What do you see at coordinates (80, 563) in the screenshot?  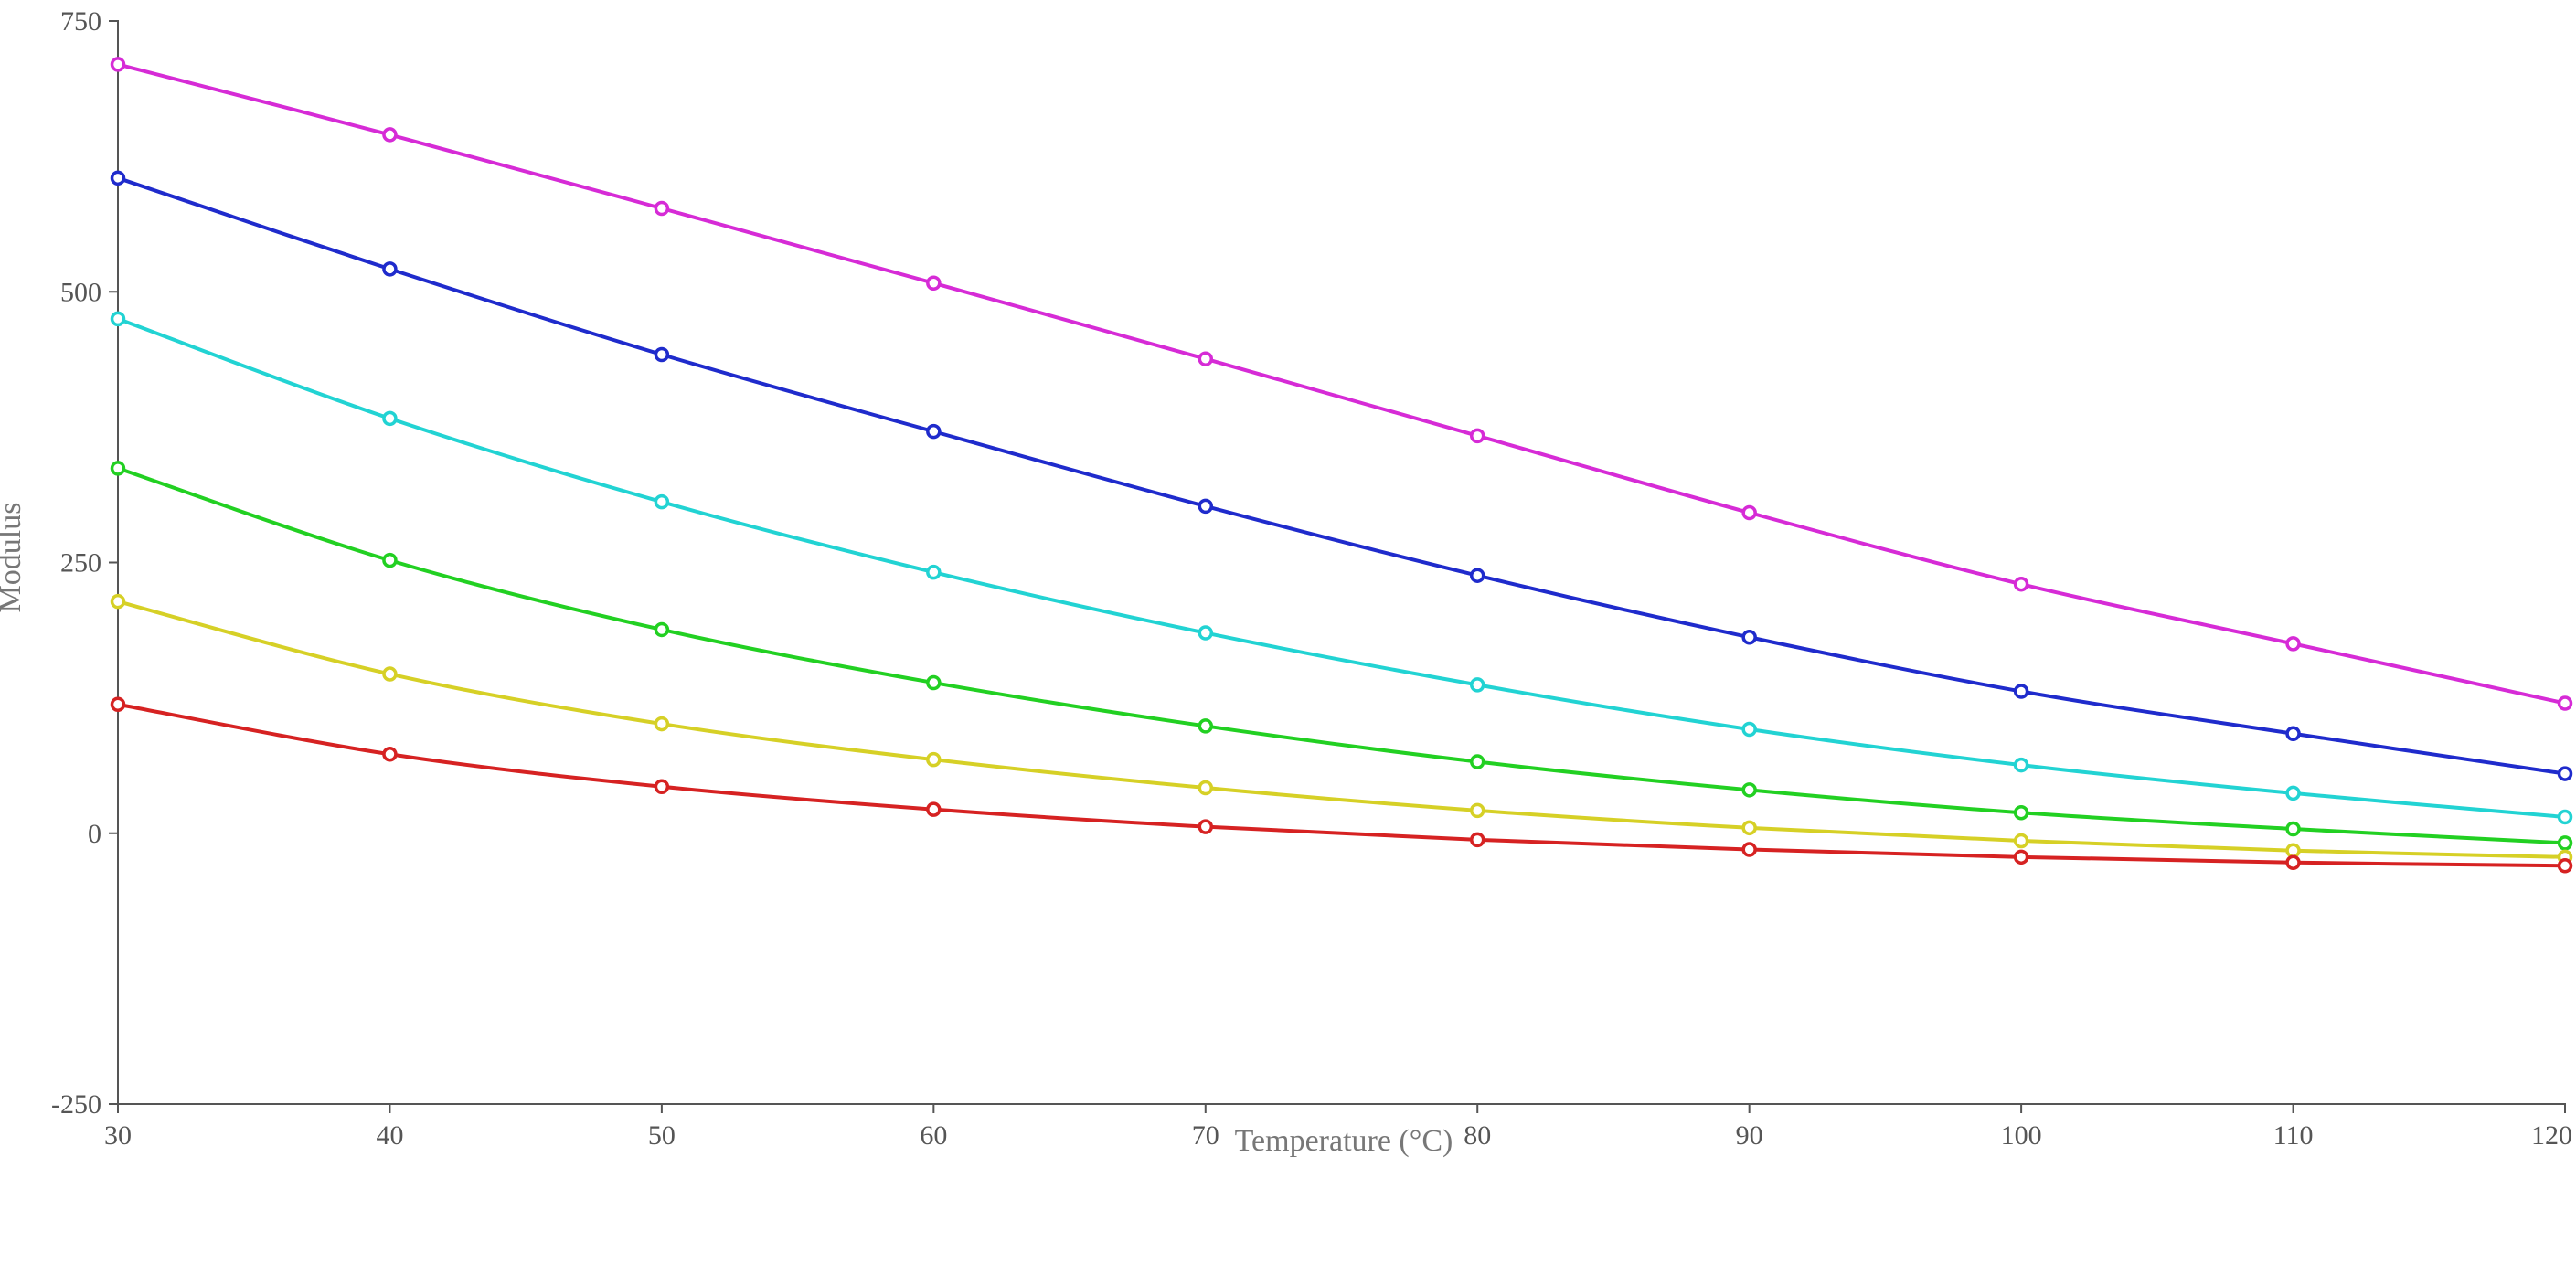 I see `y-tick-label: 250` at bounding box center [80, 563].